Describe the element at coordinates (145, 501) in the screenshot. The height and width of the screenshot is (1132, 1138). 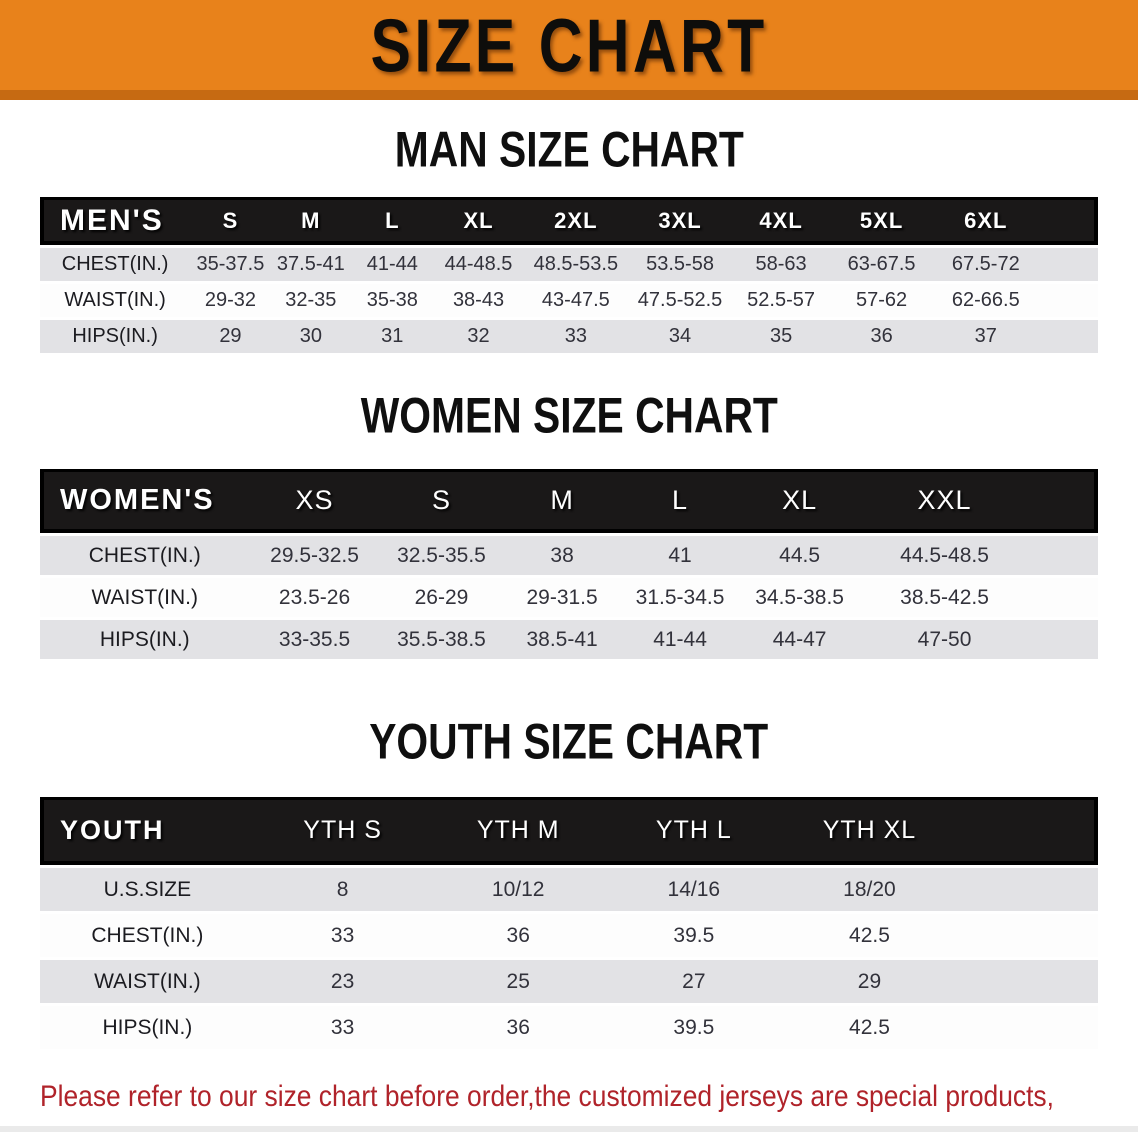
I see `women-table-label: WOMEN'S` at that location.